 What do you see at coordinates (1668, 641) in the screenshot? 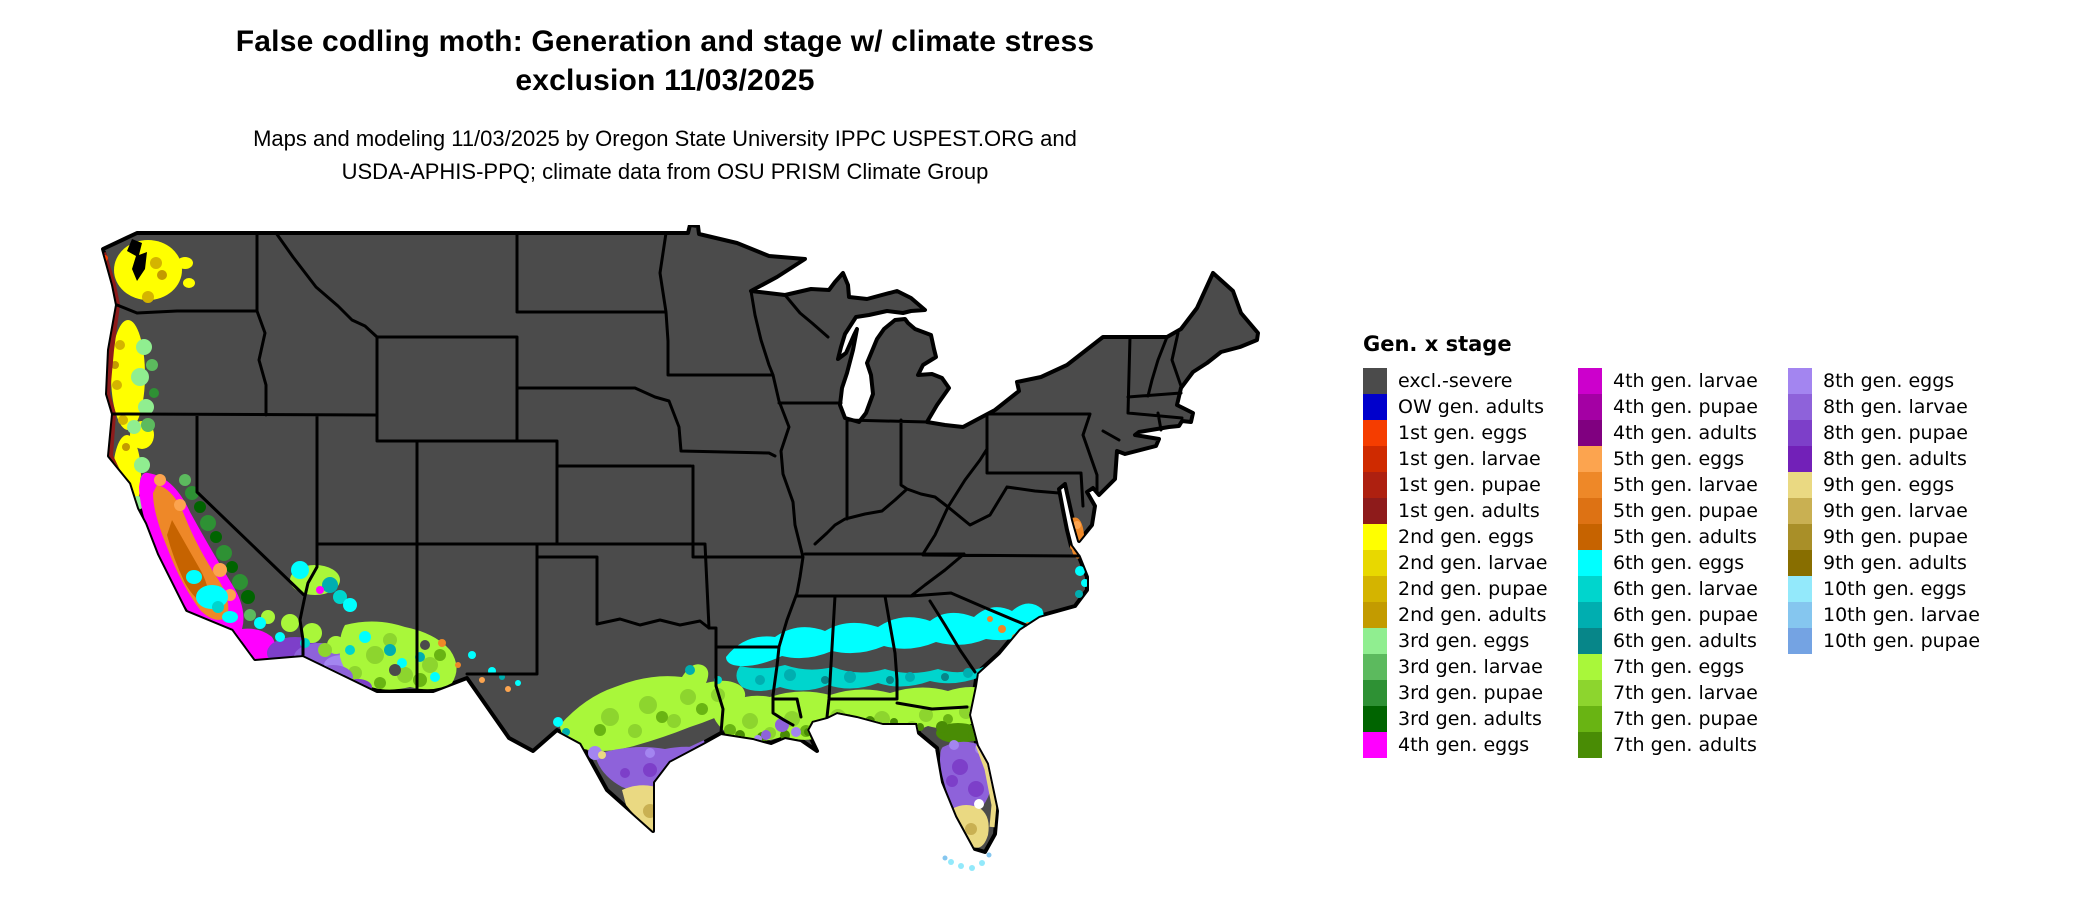
I see `legend-item: 6th gen. adults` at bounding box center [1668, 641].